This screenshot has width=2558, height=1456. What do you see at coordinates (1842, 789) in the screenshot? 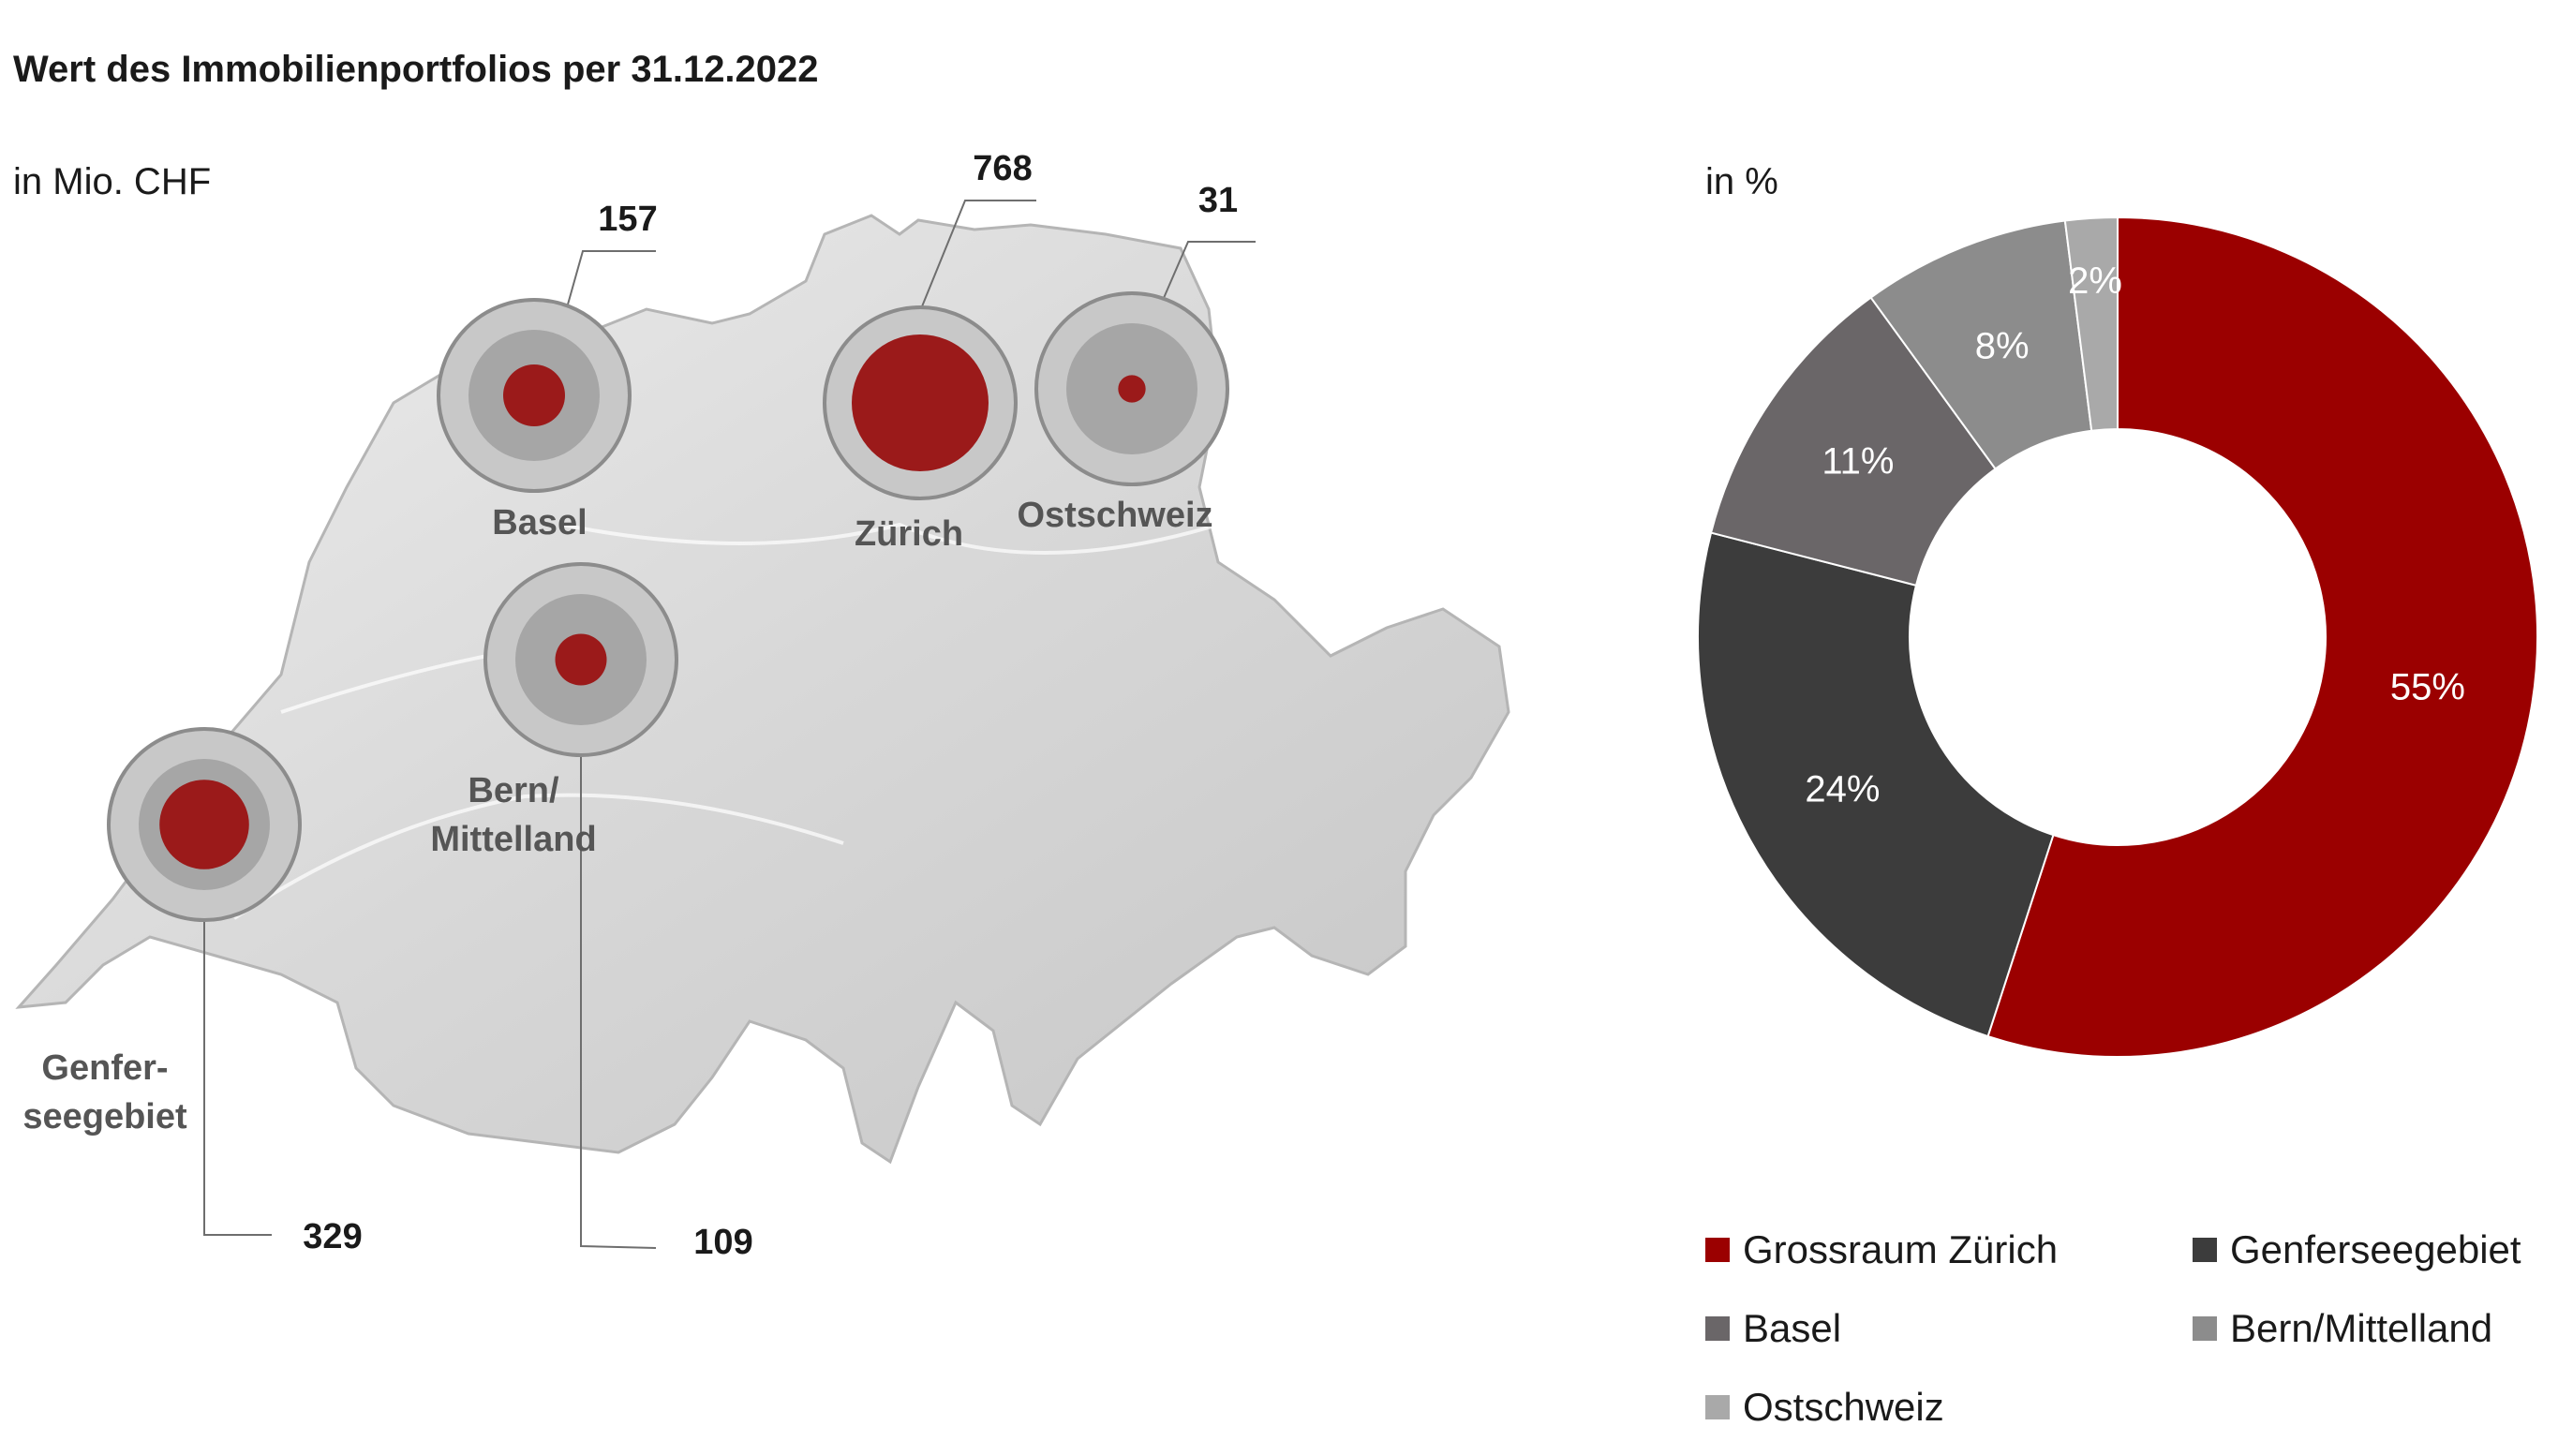
I see `donut-data-label: 24%` at bounding box center [1842, 789].